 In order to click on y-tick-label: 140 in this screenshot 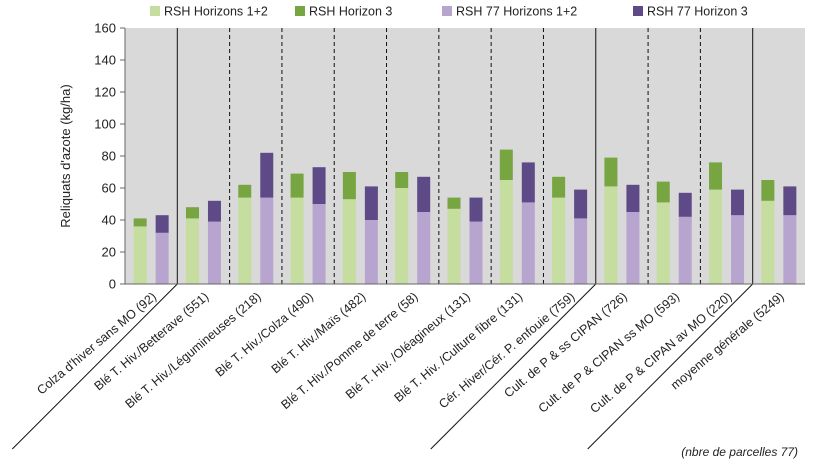, I will do `click(105, 60)`.